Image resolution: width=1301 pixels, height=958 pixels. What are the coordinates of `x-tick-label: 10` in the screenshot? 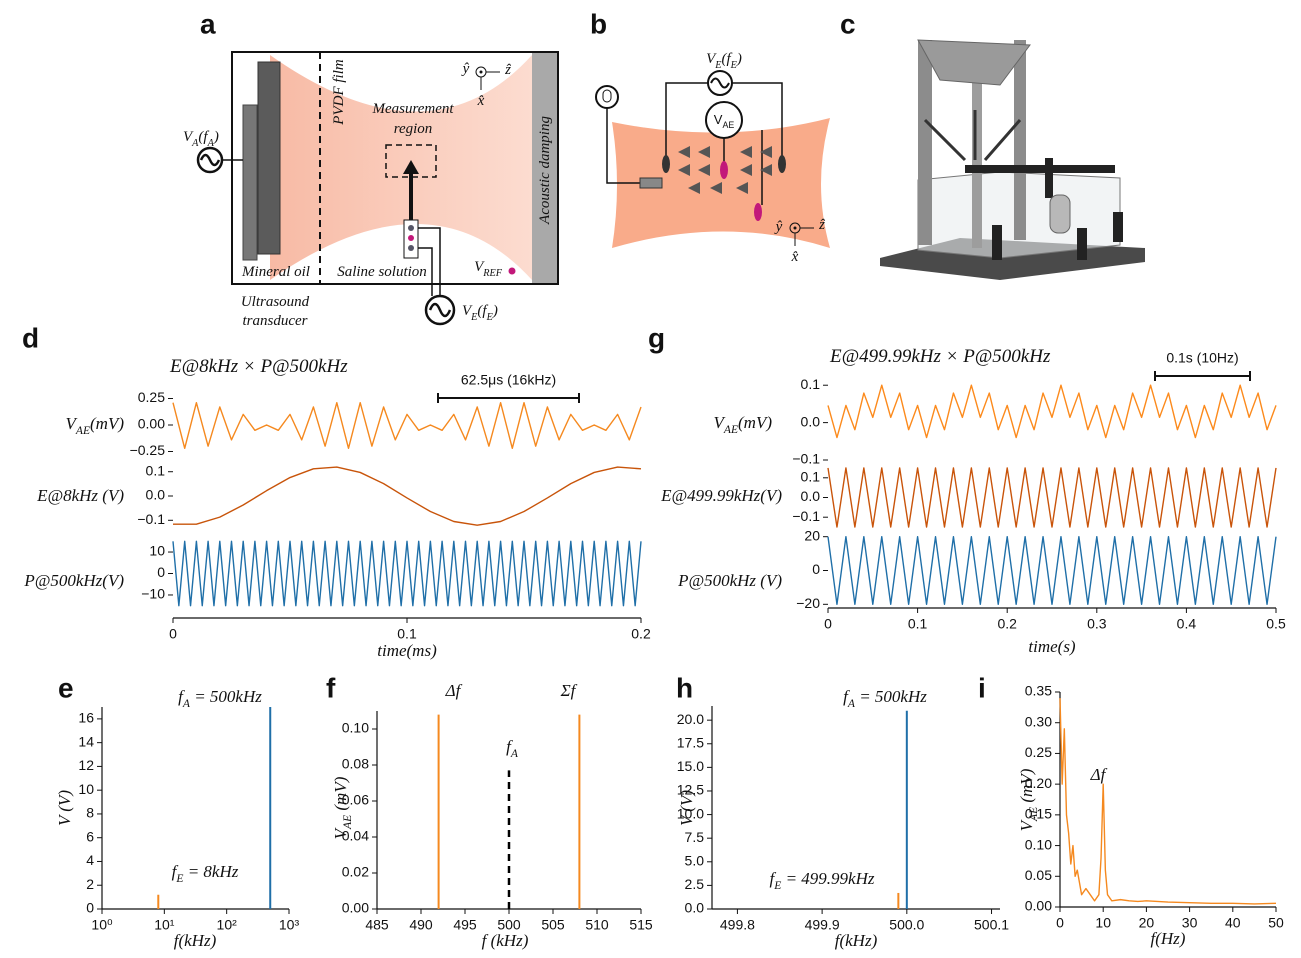 It's located at (1103, 923).